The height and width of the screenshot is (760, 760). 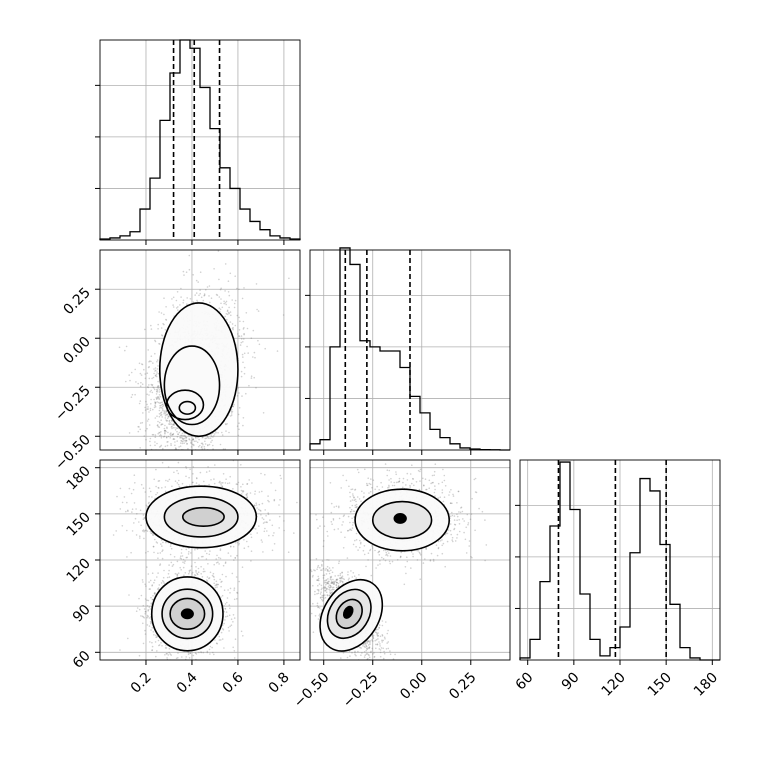 I want to click on scatter-panel, so click(x=200, y=353).